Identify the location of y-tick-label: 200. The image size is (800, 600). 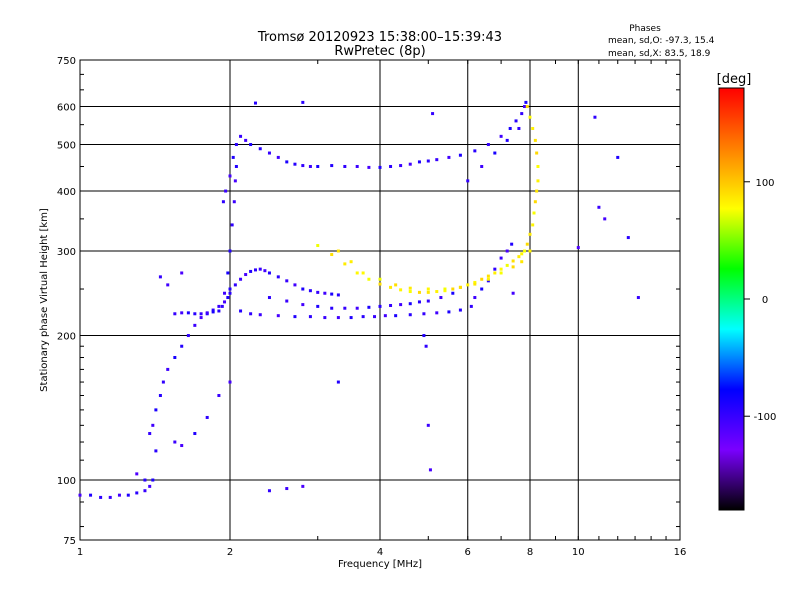
(66, 337).